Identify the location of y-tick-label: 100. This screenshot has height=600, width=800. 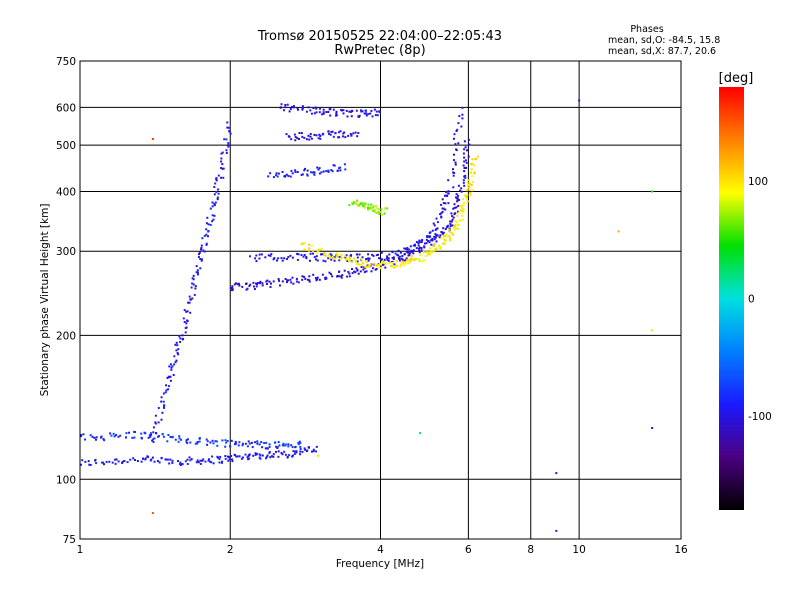
(66, 480).